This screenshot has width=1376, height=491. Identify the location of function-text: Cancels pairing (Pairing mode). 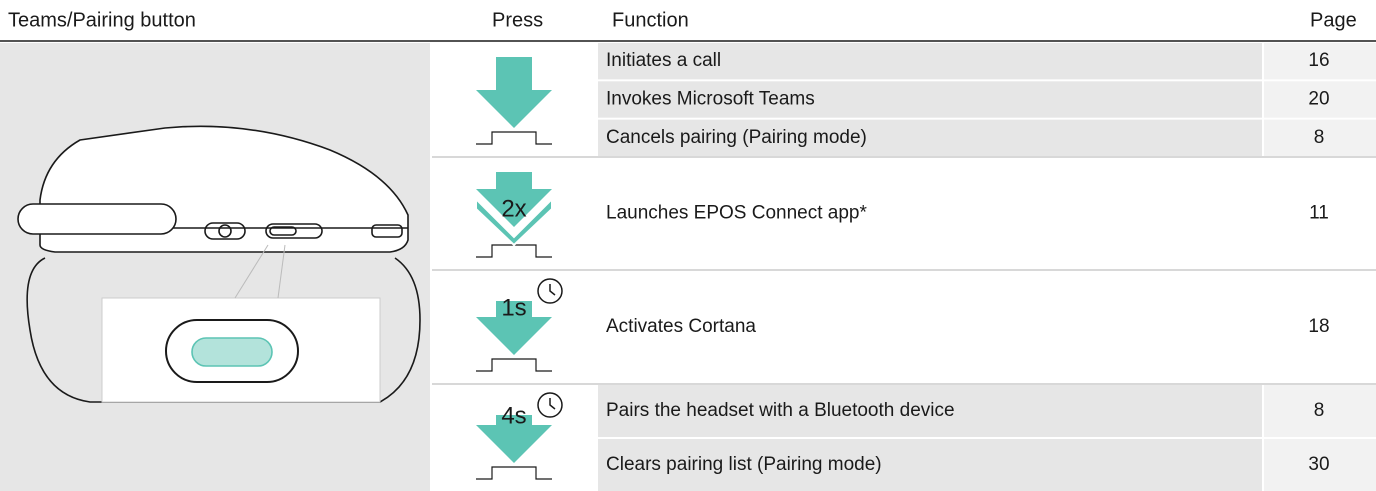
(736, 137).